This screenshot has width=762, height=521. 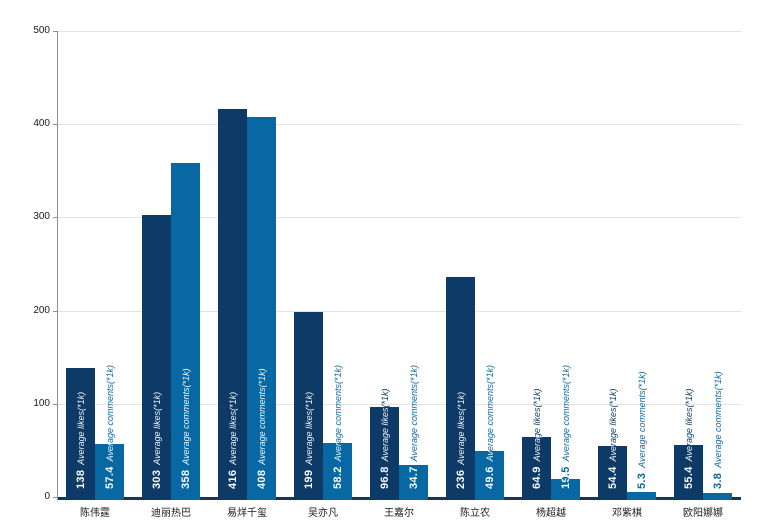 What do you see at coordinates (41, 217) in the screenshot?
I see `y-axis-tick-label: 300` at bounding box center [41, 217].